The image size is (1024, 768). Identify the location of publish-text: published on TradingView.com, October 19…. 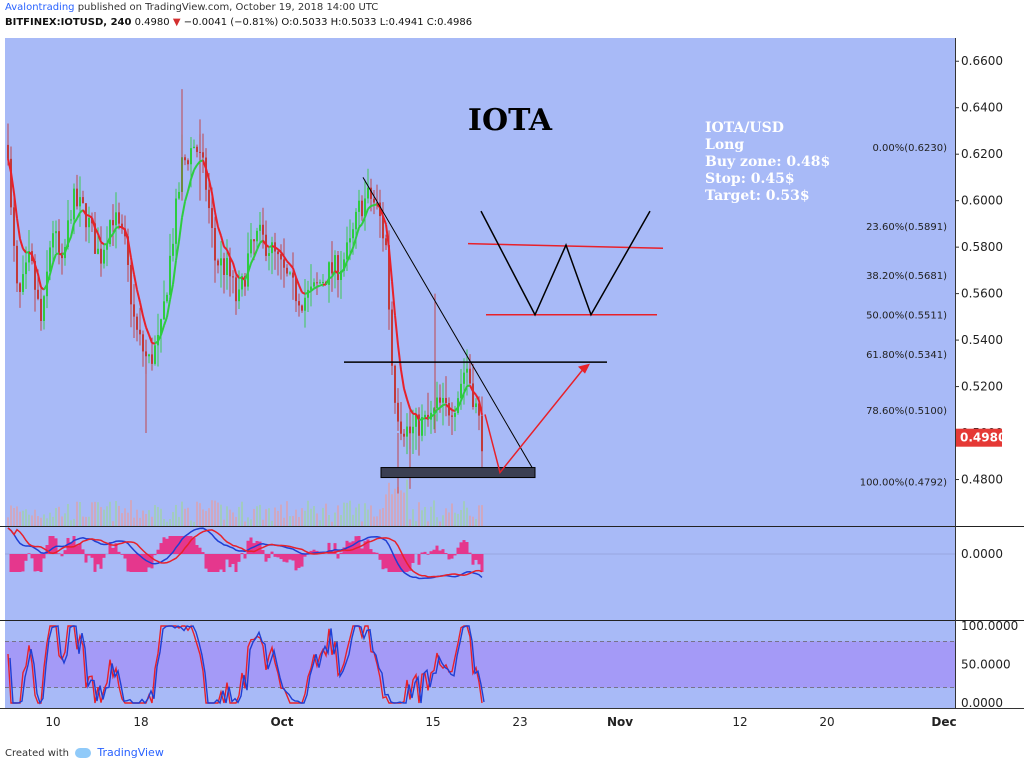
(226, 7).